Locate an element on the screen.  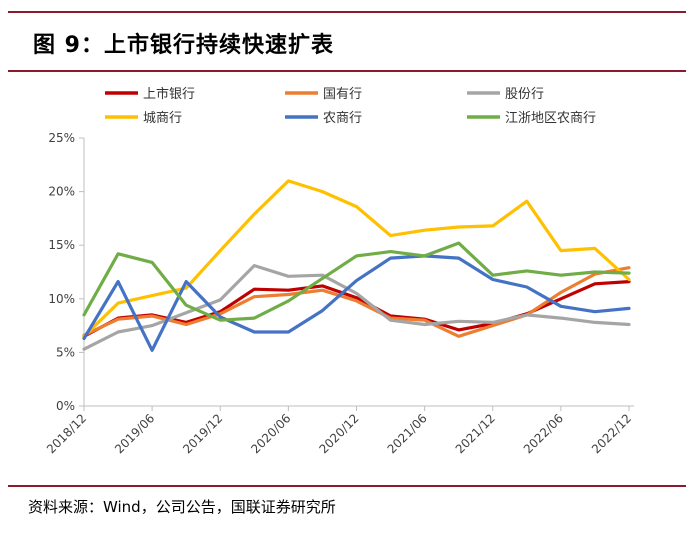
legend-label: 国有行 is located at coordinates (342, 94).